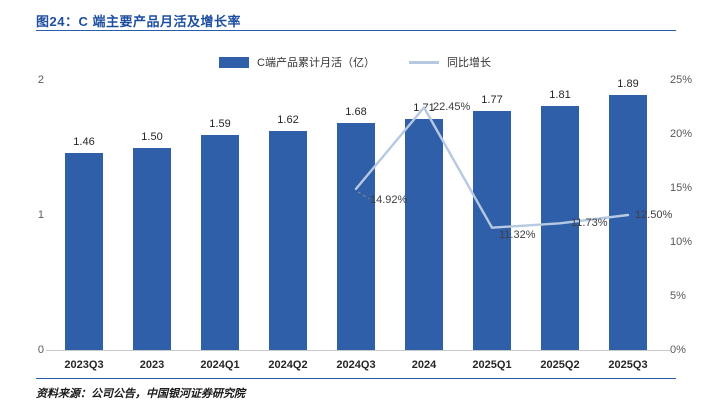 The height and width of the screenshot is (408, 710). I want to click on source-note: 资料来源：公司公告，中国银河证券研究院, so click(140, 394).